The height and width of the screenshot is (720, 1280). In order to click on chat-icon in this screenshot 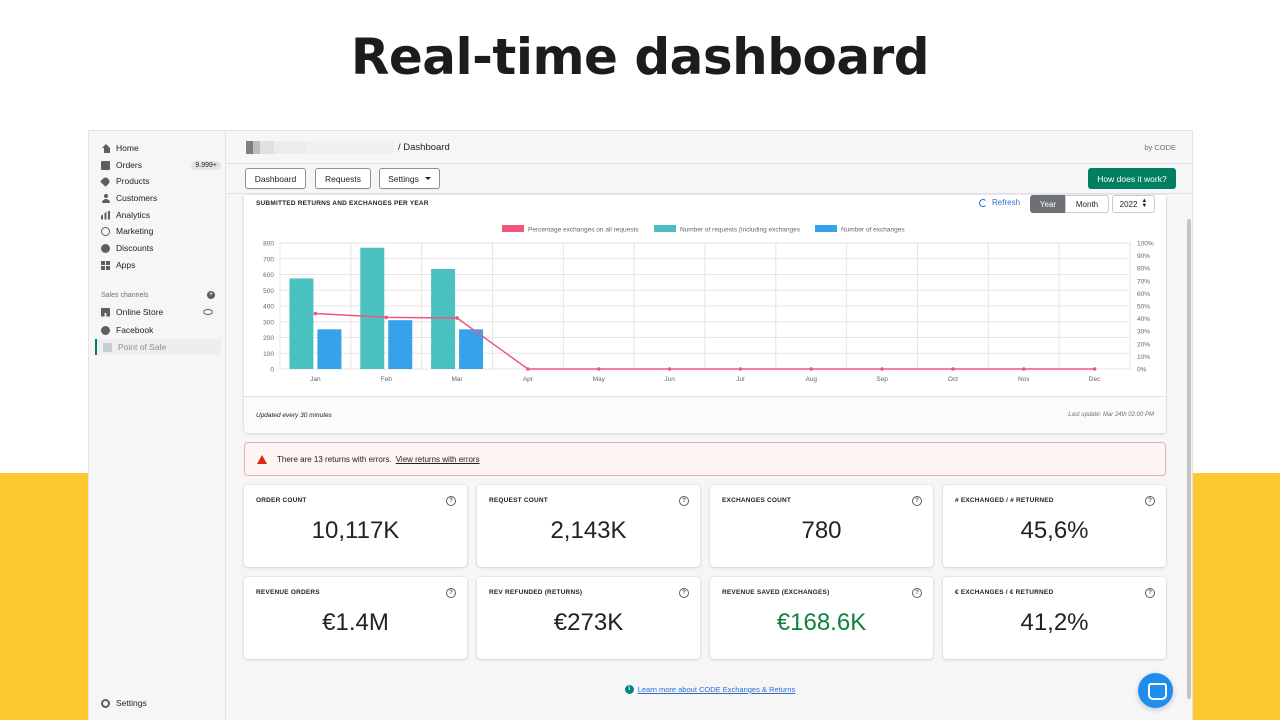, I will do `click(1155, 690)`.